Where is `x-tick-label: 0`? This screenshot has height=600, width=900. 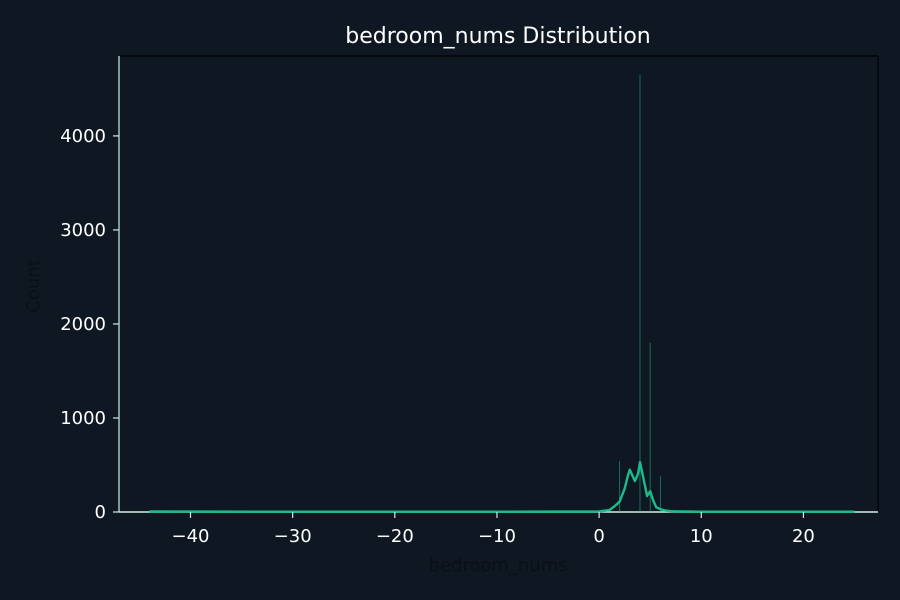
x-tick-label: 0 is located at coordinates (598, 536).